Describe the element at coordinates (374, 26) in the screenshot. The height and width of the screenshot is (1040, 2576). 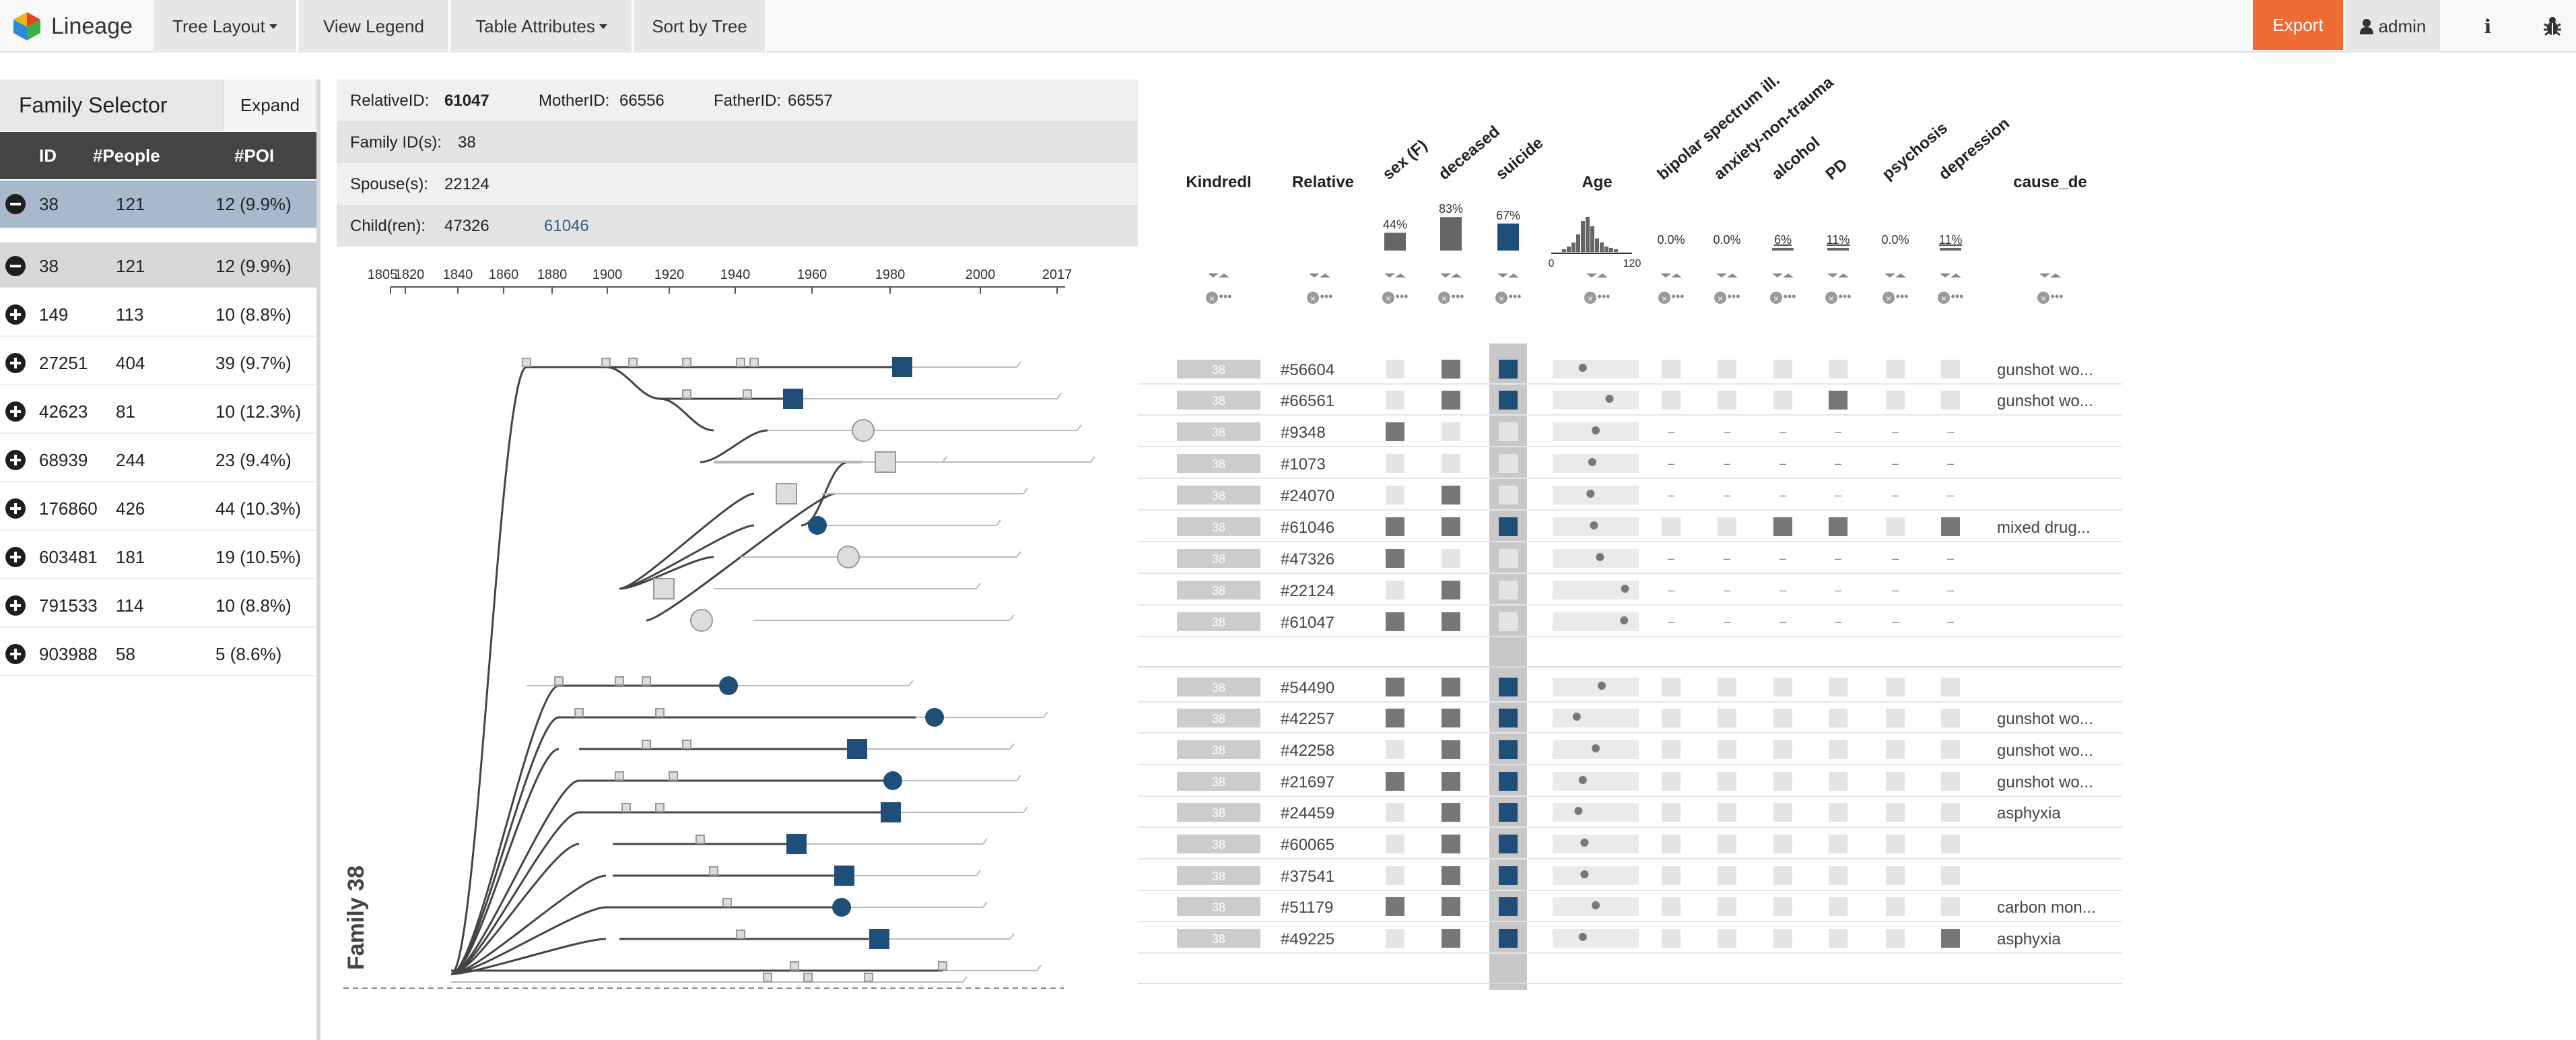
I see `view-legend-button: View Legend` at that location.